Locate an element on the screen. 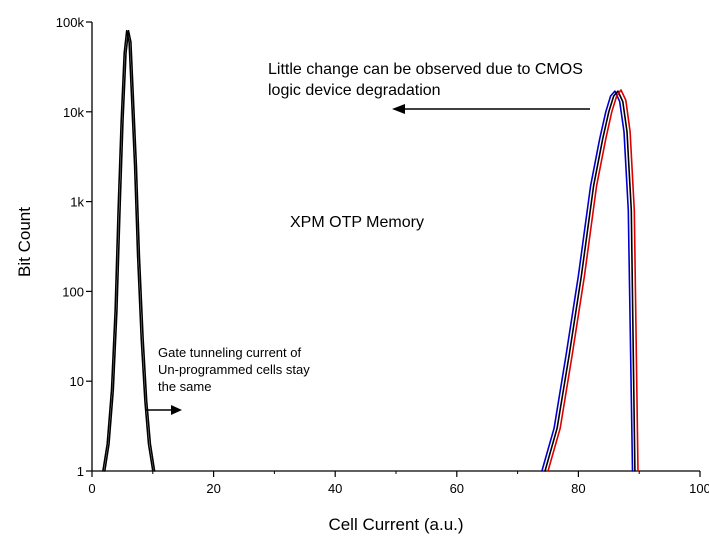  arrow-right is located at coordinates (164, 410).